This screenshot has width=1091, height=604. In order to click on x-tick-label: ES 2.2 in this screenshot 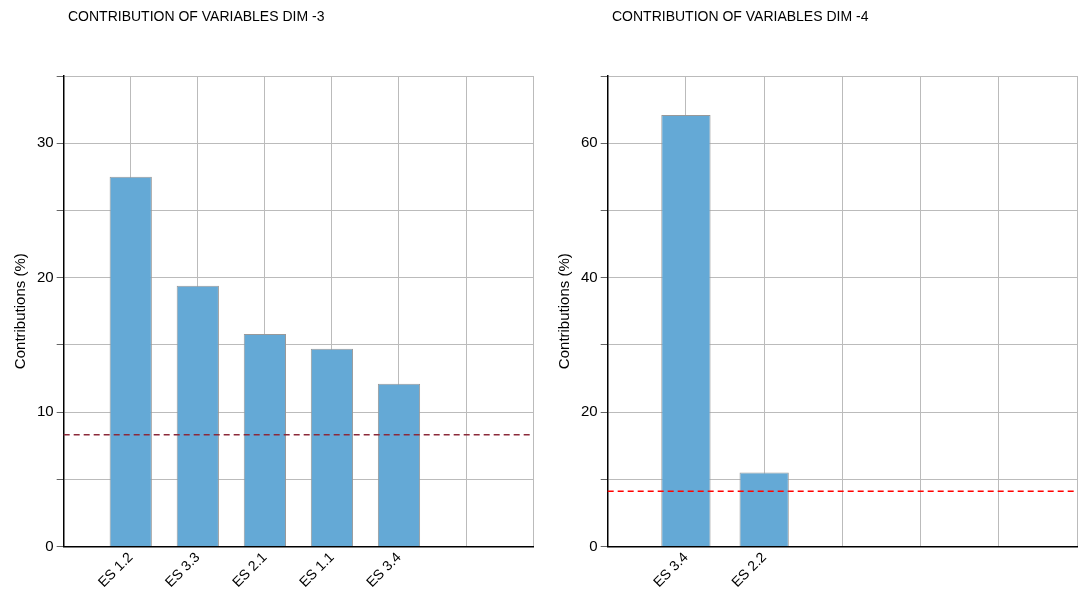, I will do `click(748, 569)`.